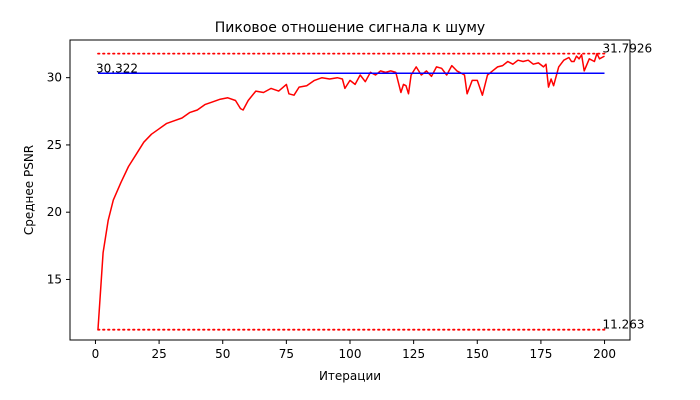 Image resolution: width=700 pixels, height=400 pixels. I want to click on y-tick-label: 20, so click(54, 212).